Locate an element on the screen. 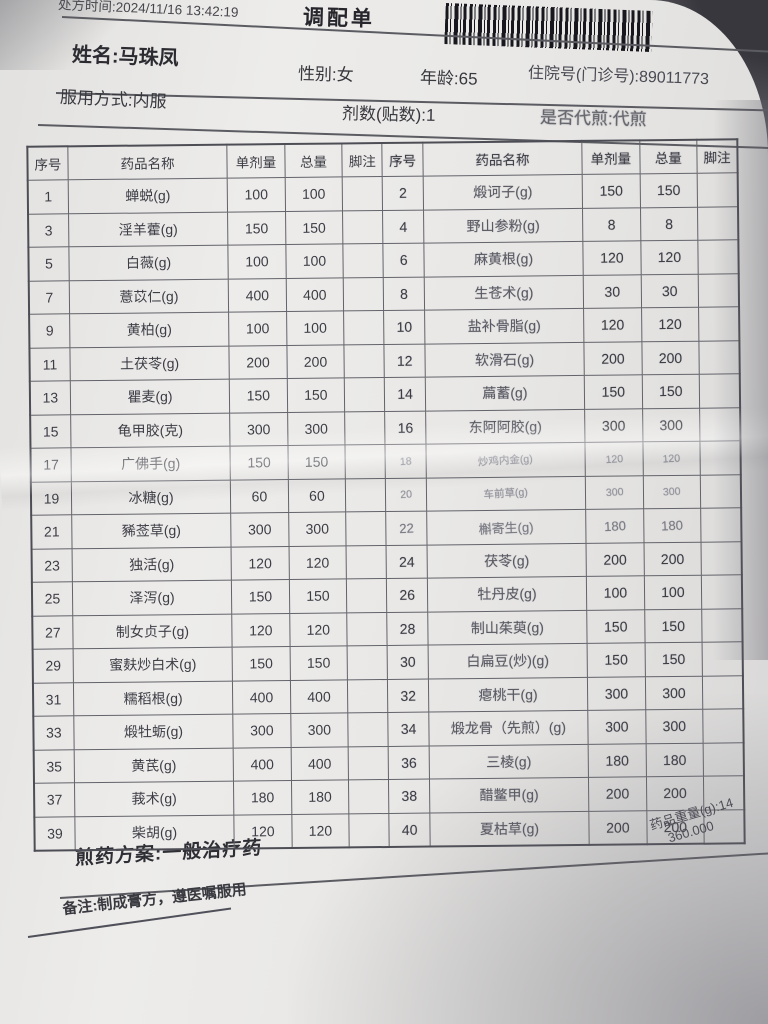  cell-total: 8 is located at coordinates (669, 223).